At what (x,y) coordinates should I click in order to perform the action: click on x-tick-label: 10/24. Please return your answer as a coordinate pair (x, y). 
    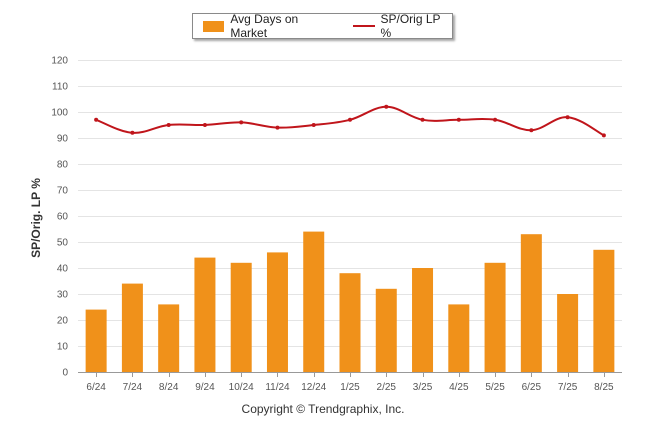
    Looking at the image, I should click on (241, 387).